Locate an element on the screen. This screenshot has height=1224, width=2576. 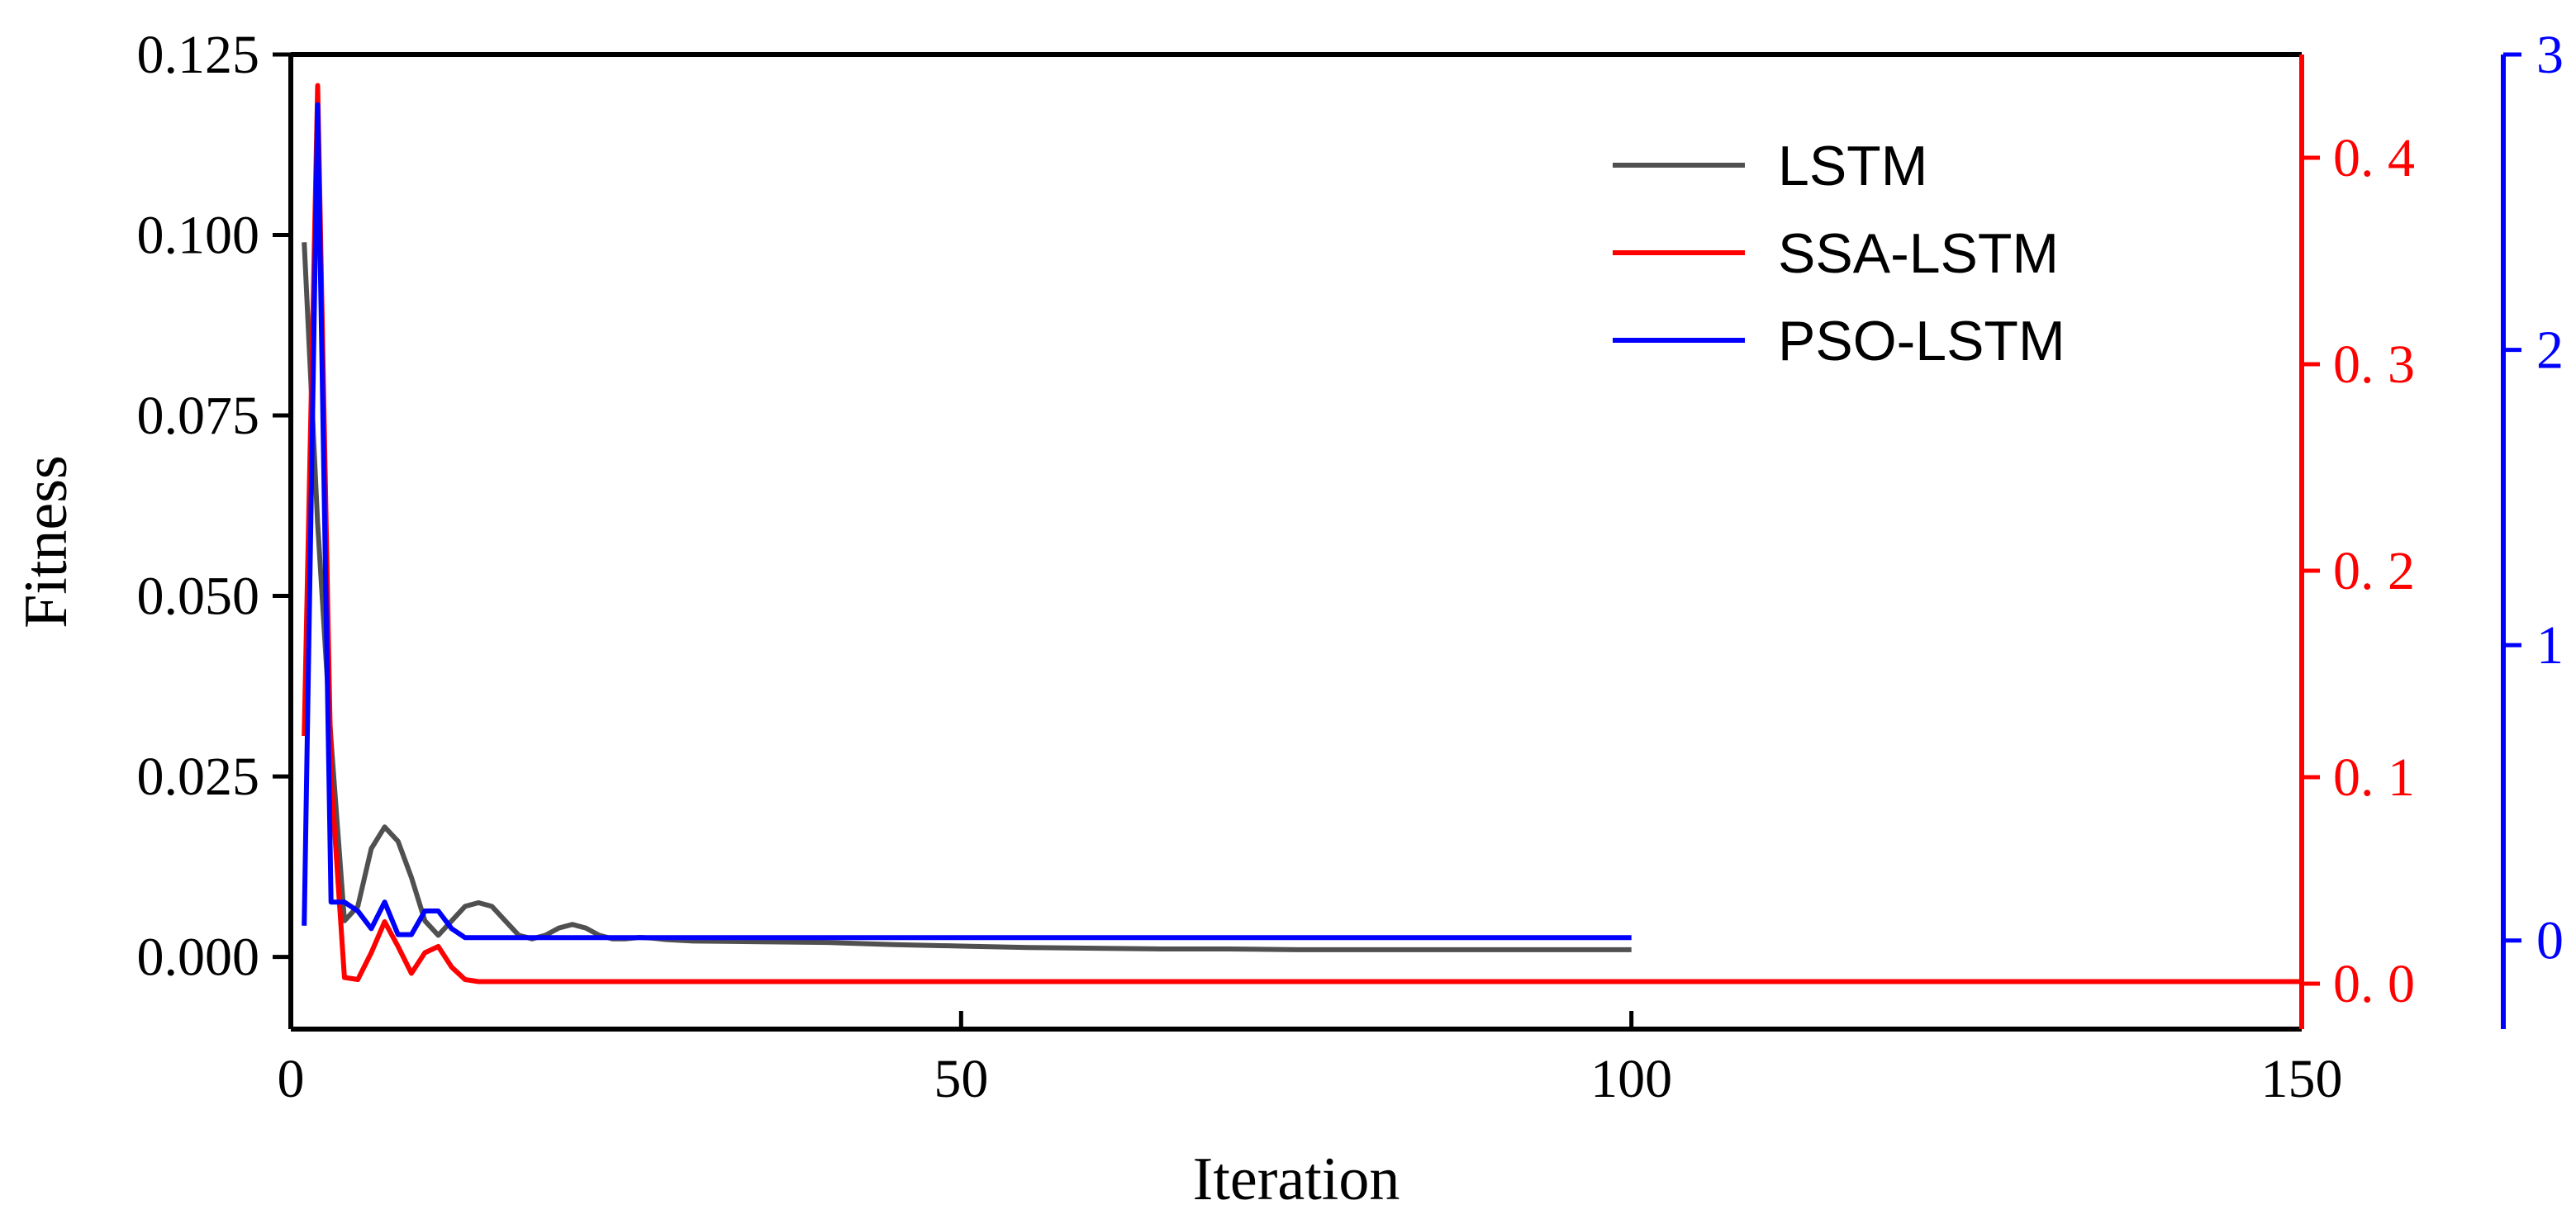
left-y-tick-label: 0.000 is located at coordinates (198, 957).